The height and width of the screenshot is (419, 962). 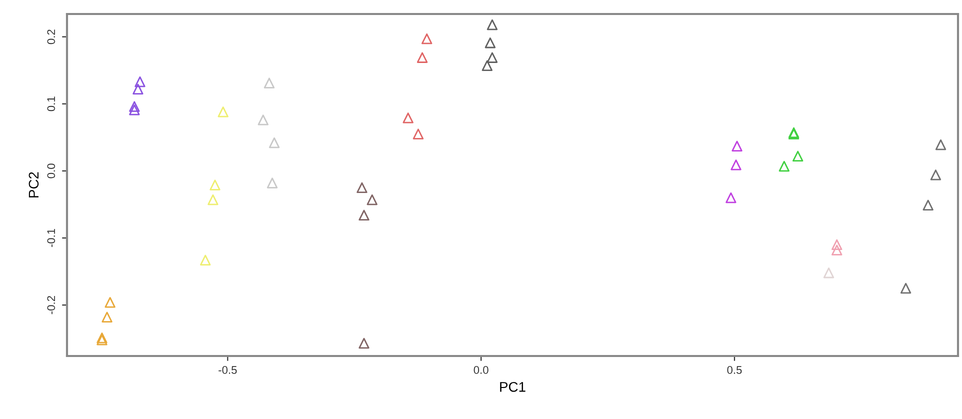 What do you see at coordinates (51, 104) in the screenshot?
I see `y-tick-label: 0.1` at bounding box center [51, 104].